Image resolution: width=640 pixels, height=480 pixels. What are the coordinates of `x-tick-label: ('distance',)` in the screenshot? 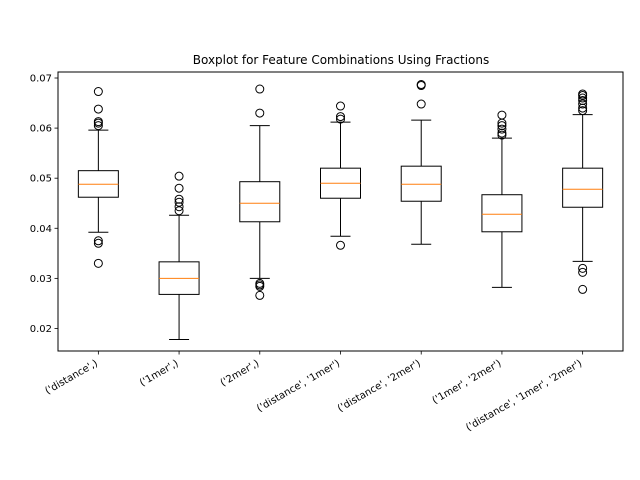 It's located at (71, 377).